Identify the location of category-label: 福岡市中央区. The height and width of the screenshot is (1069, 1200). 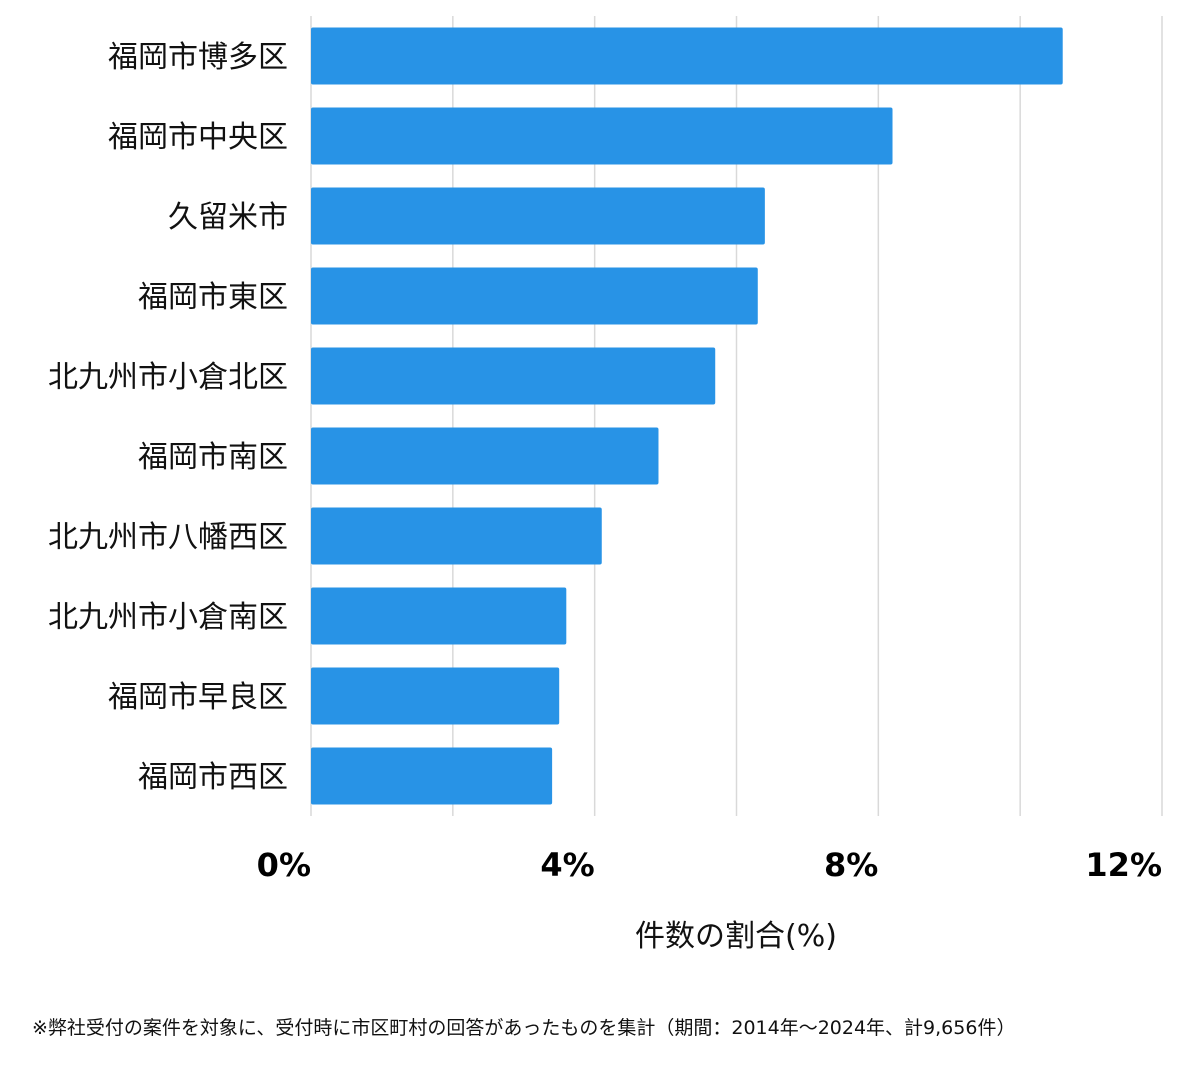
(198, 137).